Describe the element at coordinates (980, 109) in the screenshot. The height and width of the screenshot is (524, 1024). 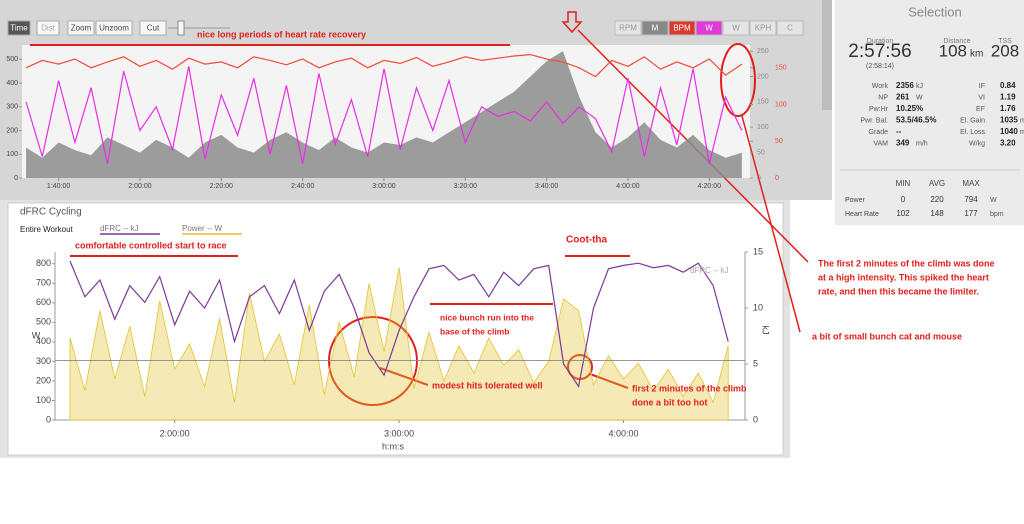
I see `metric-label: EF` at that location.